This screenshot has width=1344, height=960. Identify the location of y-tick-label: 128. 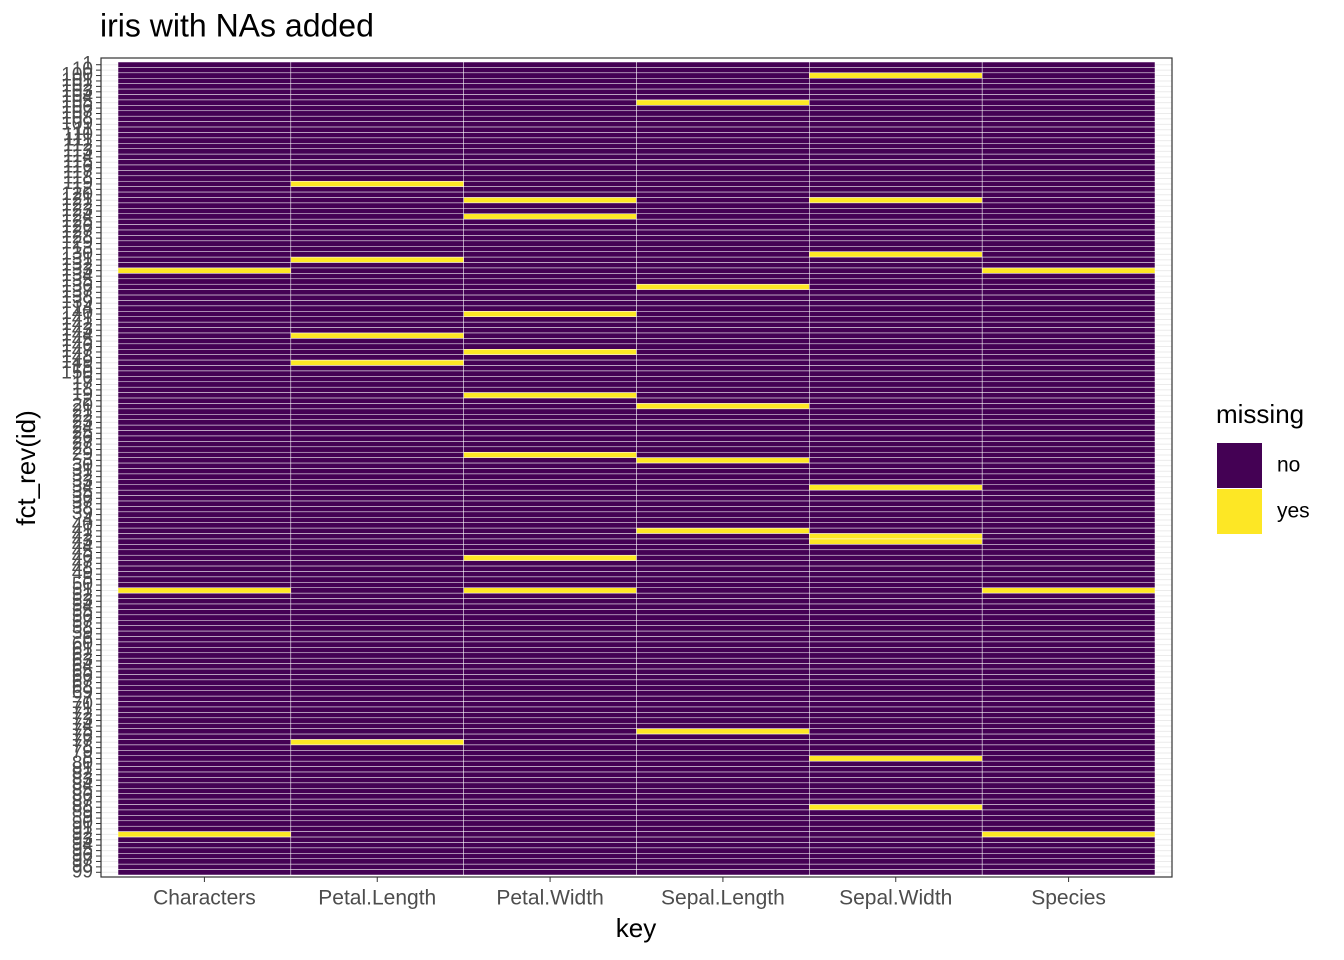
(77, 237).